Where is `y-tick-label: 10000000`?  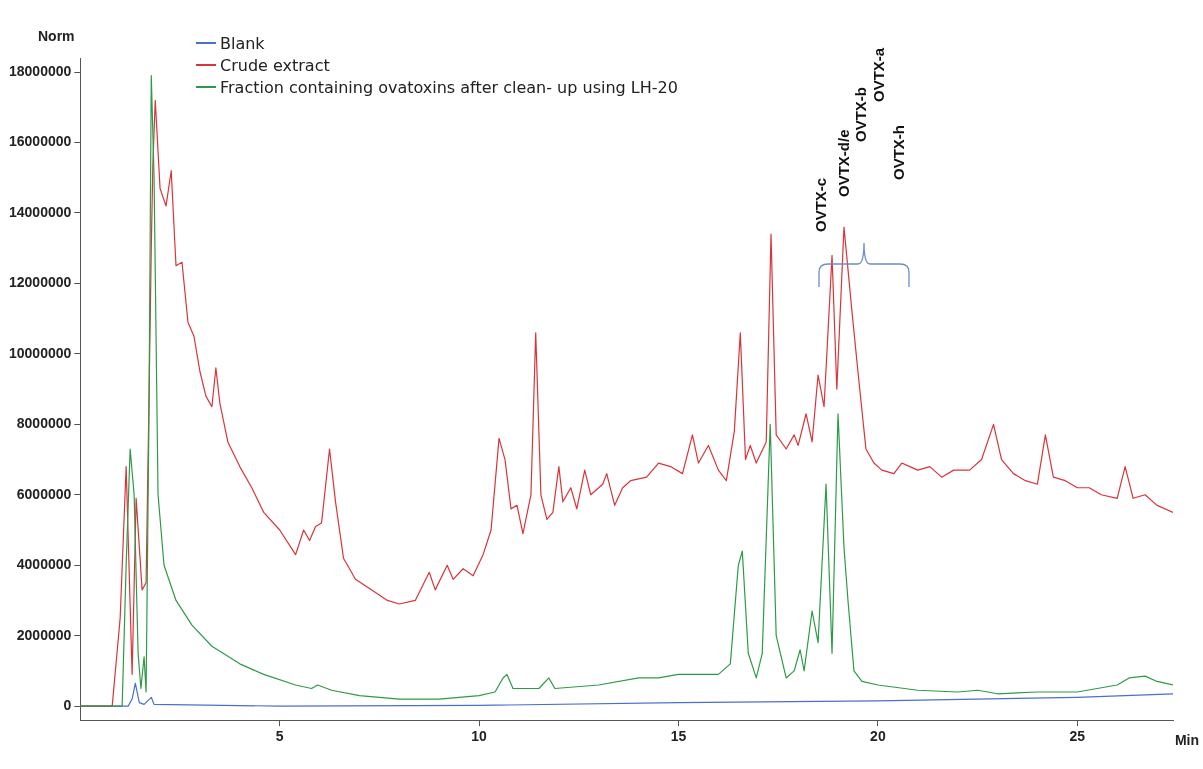 y-tick-label: 10000000 is located at coordinates (40, 352).